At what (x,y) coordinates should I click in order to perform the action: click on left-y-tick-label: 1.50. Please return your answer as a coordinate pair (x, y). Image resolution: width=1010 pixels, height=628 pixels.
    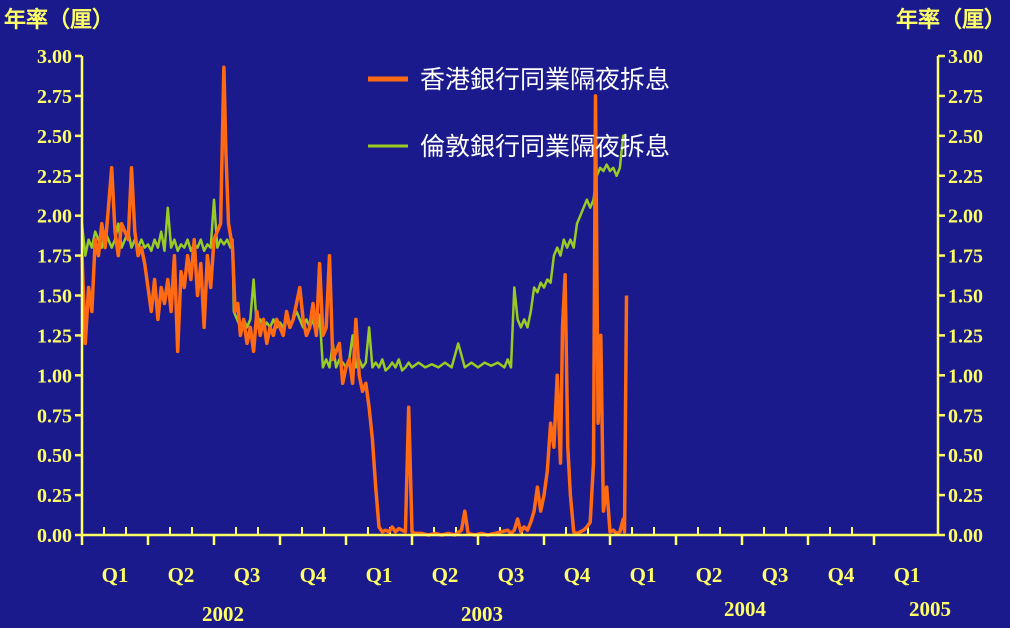
    Looking at the image, I should click on (54, 297).